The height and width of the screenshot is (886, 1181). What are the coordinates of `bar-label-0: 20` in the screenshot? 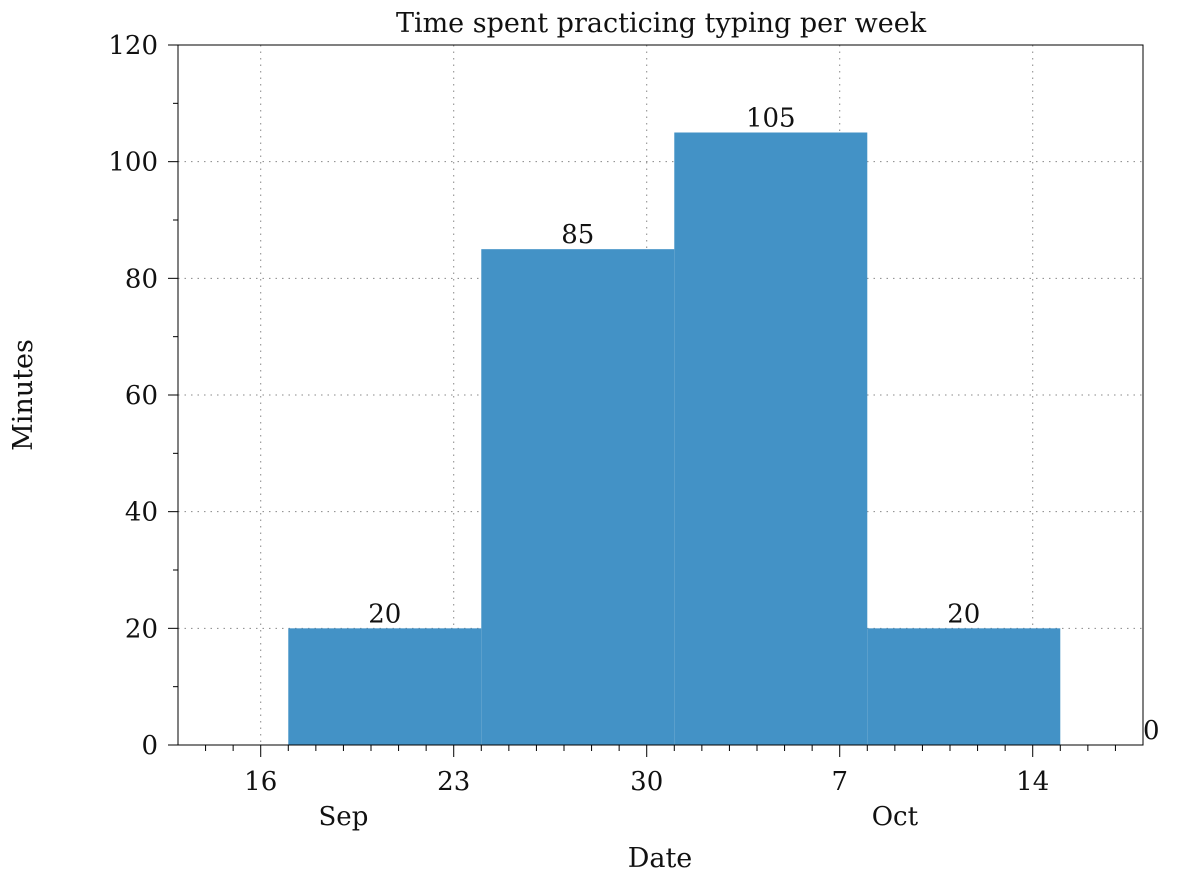 It's located at (384, 614).